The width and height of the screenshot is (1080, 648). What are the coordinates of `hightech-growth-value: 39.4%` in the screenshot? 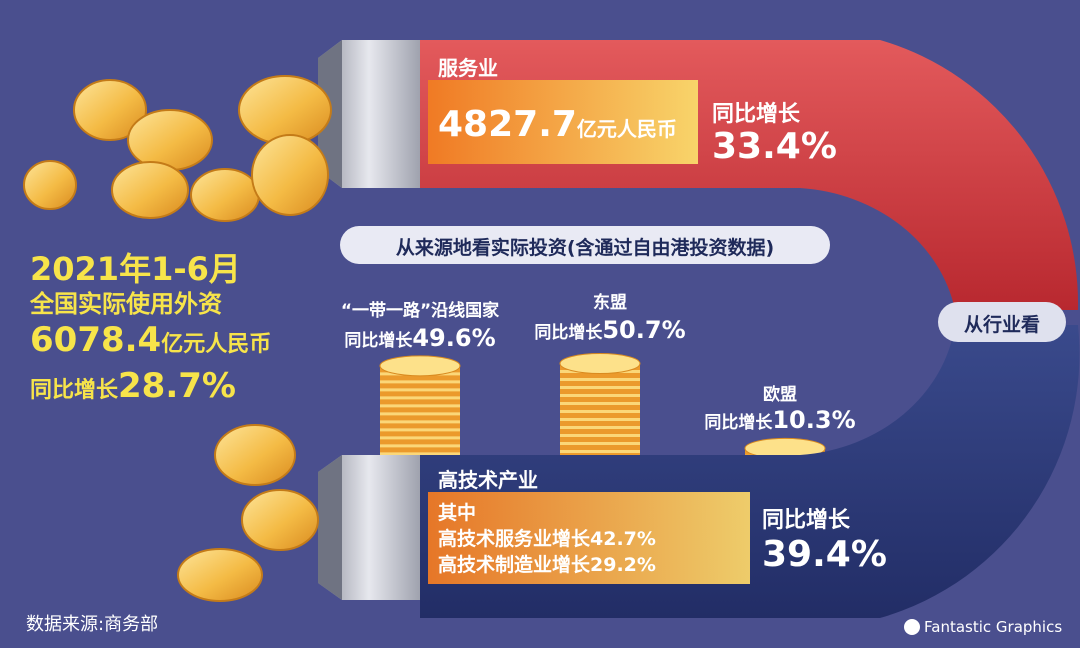 It's located at (824, 554).